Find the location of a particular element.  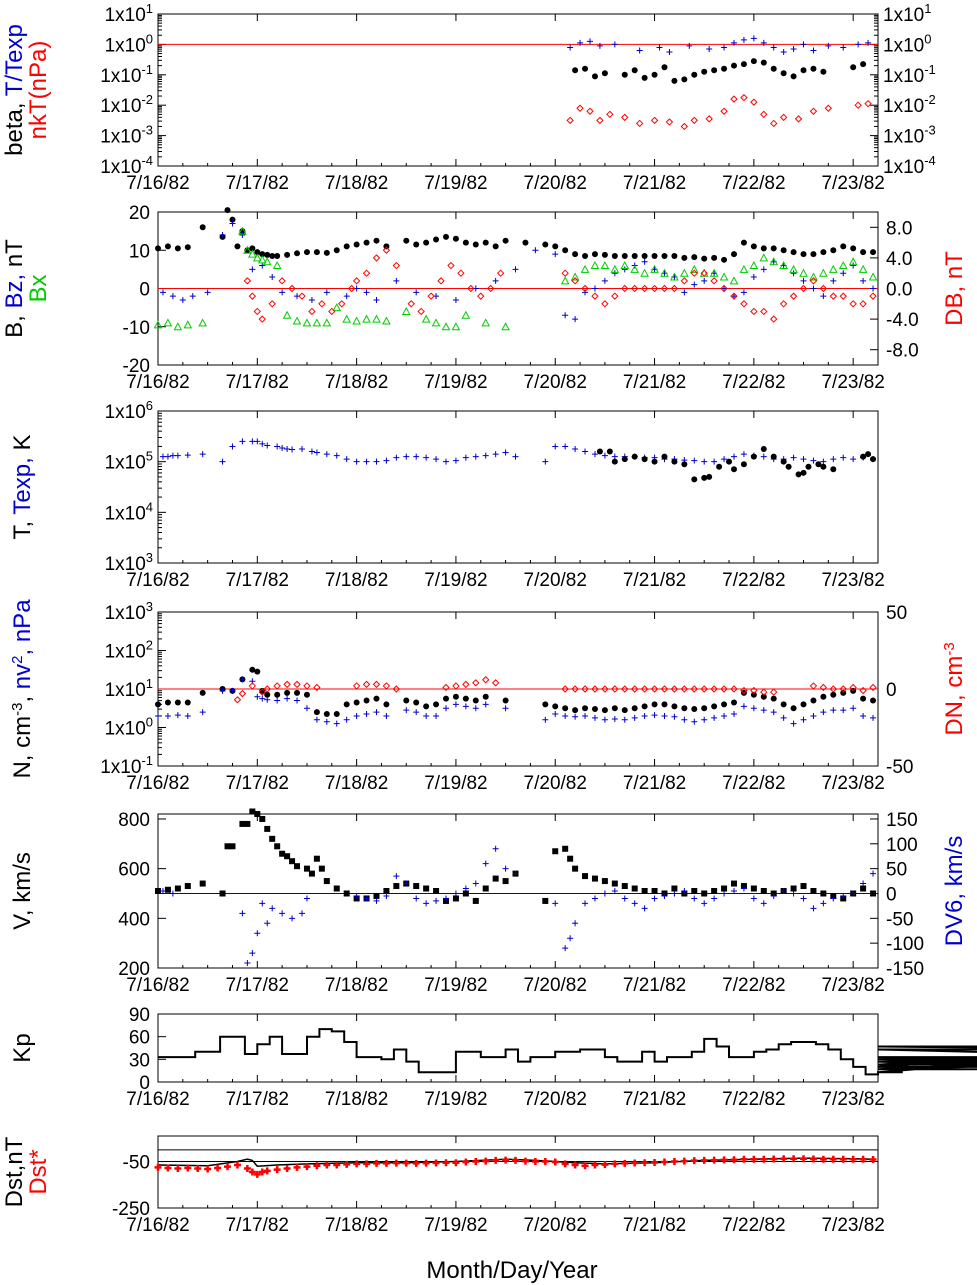

y-axis-label-part: B, is located at coordinates (14, 326).